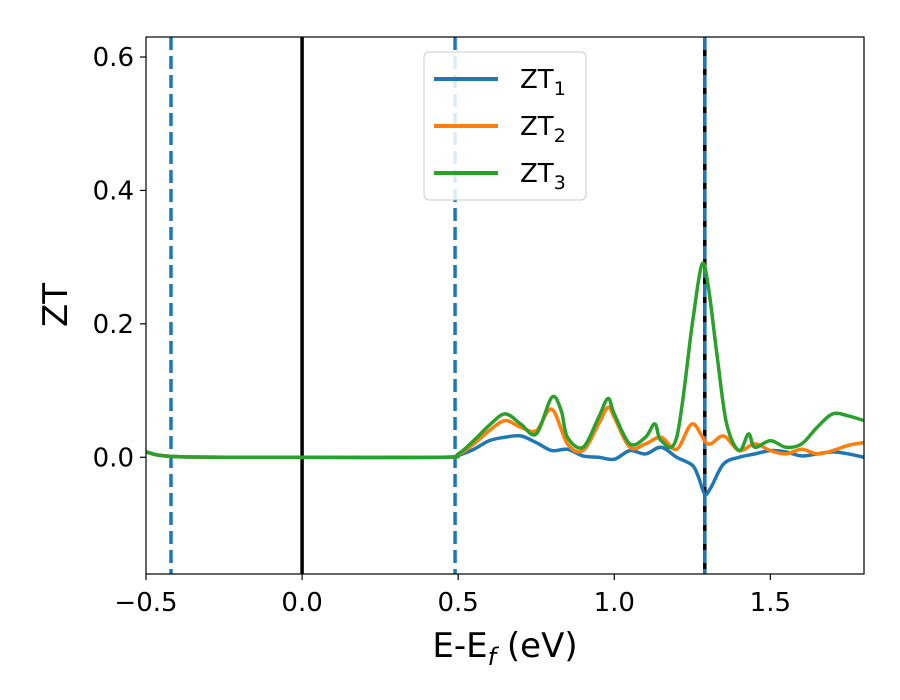 Image resolution: width=900 pixels, height=700 pixels. I want to click on x-tick-label: 1.0, so click(614, 603).